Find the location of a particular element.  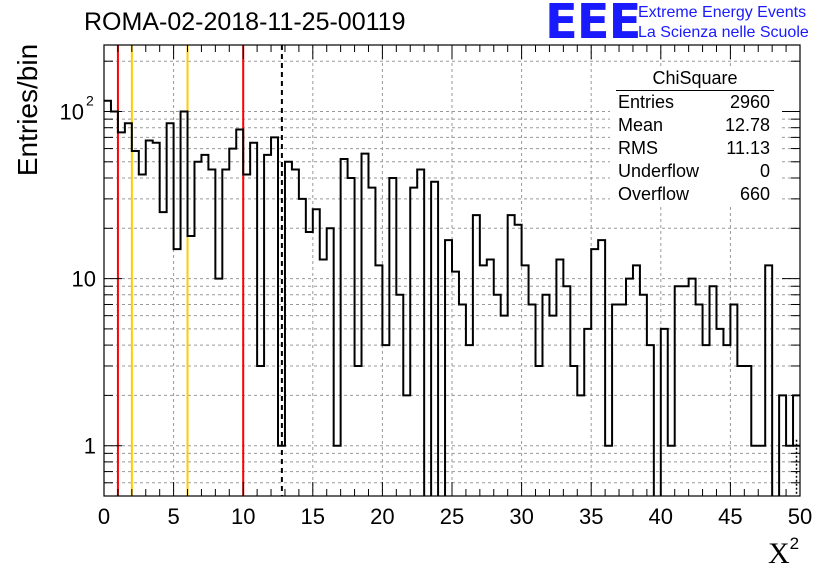

stats-value: 12.78 is located at coordinates (747, 125).